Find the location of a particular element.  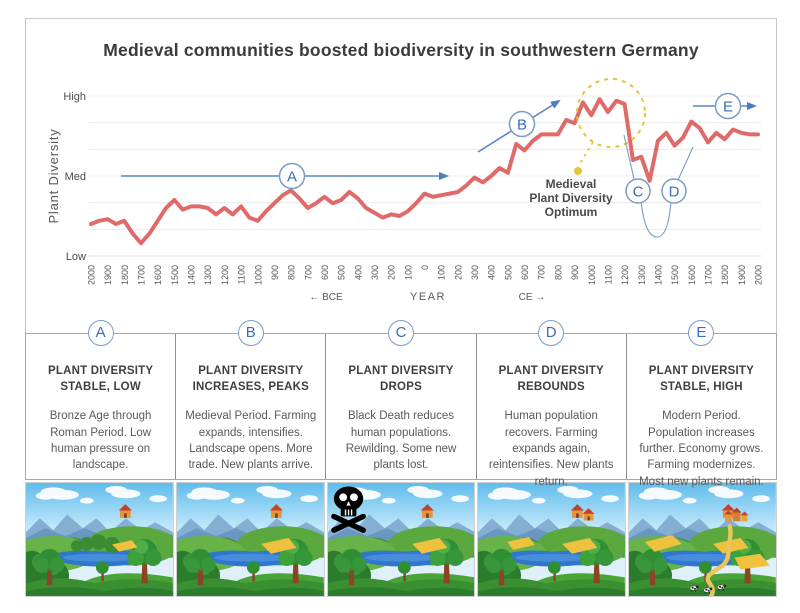

svg-text: 1700 is located at coordinates (142, 275).